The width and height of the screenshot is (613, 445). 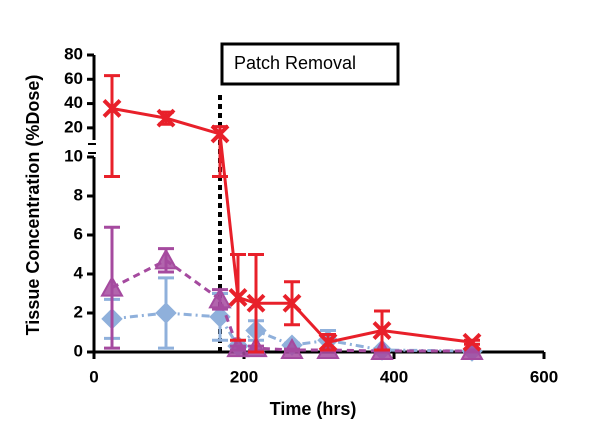 What do you see at coordinates (112, 126) in the screenshot?
I see `error-bar` at bounding box center [112, 126].